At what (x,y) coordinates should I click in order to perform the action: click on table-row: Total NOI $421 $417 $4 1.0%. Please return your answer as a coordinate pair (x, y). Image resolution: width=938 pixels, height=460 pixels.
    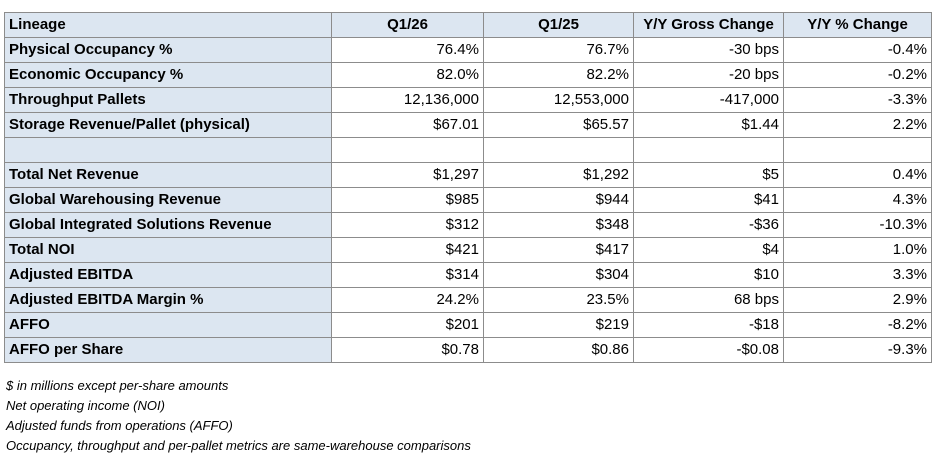
    Looking at the image, I should click on (468, 250).